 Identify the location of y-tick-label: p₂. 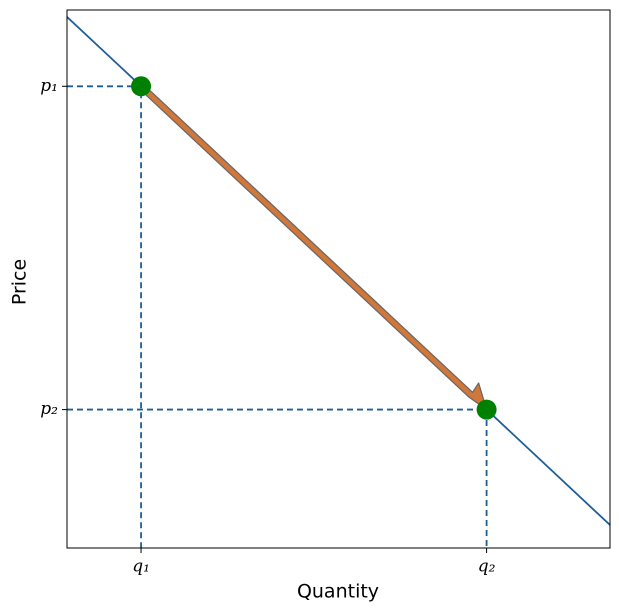
(49, 409).